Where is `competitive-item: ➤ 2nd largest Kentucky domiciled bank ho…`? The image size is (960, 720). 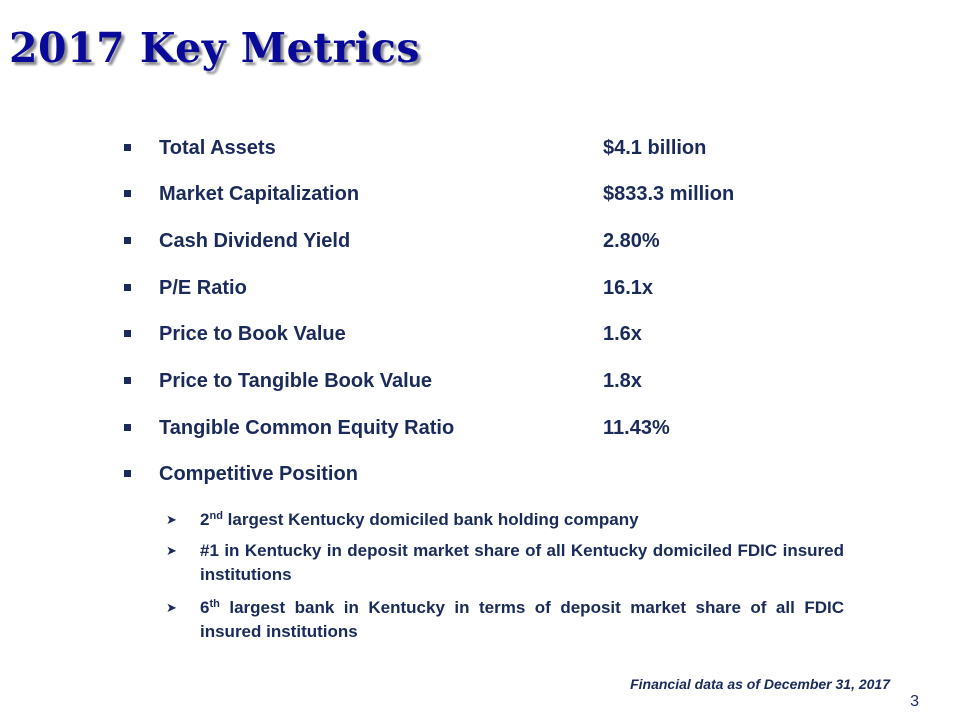 competitive-item: ➤ 2nd largest Kentucky domiciled bank ho… is located at coordinates (505, 520).